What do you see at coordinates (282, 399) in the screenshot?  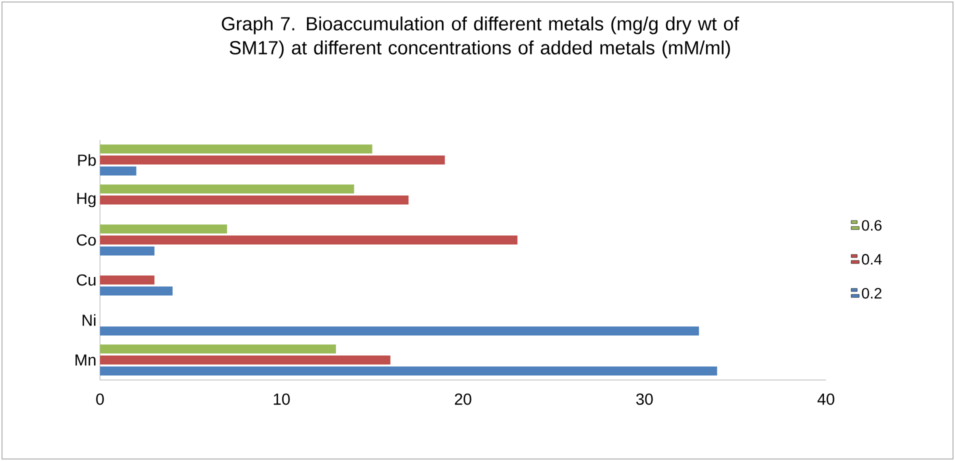 I see `x-tick-label: 10` at bounding box center [282, 399].